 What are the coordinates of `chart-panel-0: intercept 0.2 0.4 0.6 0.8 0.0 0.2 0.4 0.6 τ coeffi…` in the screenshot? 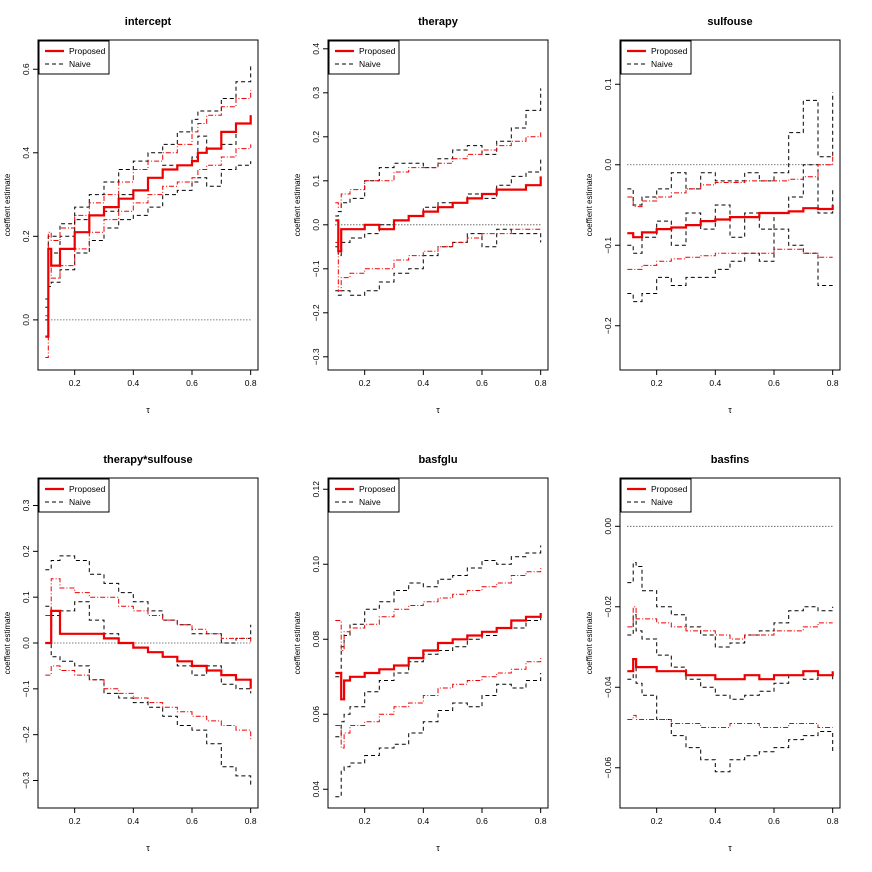 It's located at (131, 215).